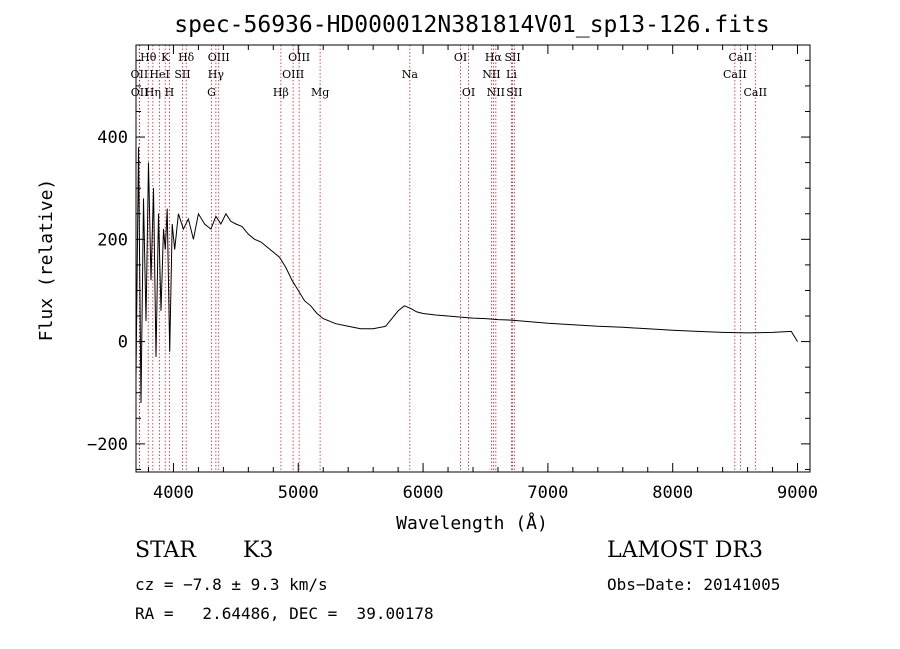  I want to click on y-tick-label: 400, so click(112, 138).